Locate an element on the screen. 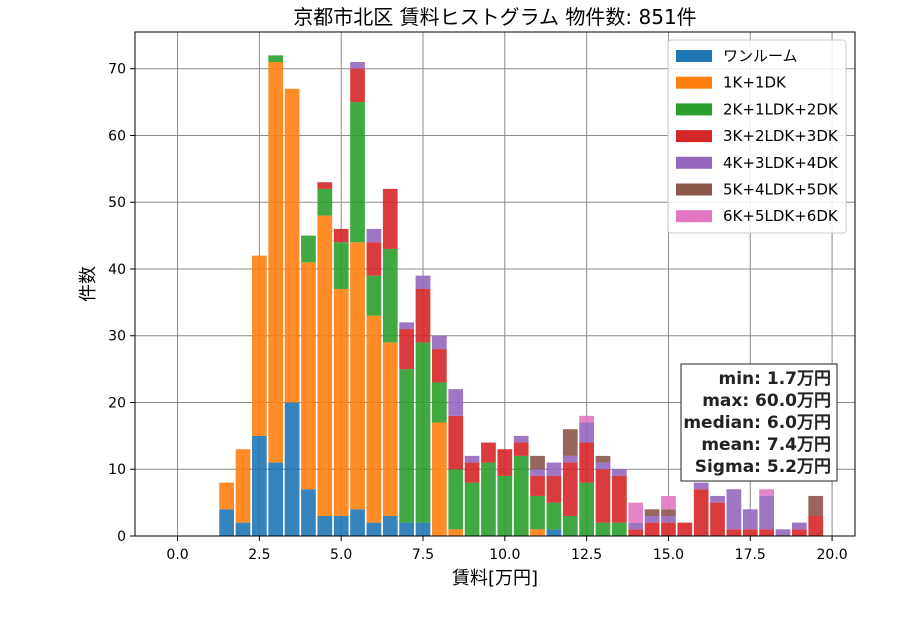 The width and height of the screenshot is (900, 630). x-tick-label: 12.5 is located at coordinates (586, 555).